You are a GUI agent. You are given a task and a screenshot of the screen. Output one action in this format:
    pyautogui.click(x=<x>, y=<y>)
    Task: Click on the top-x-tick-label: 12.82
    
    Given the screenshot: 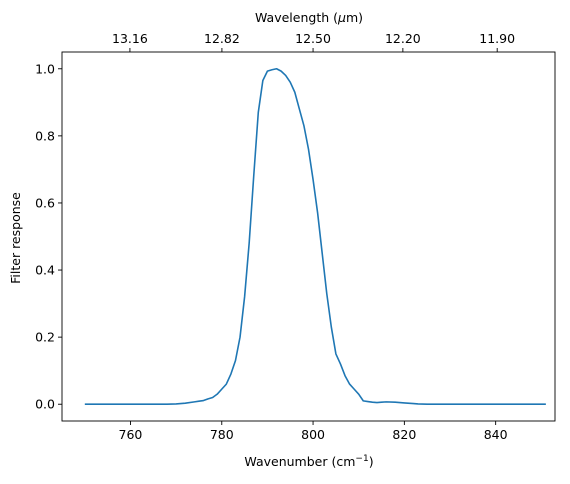 What is the action you would take?
    pyautogui.click(x=222, y=38)
    